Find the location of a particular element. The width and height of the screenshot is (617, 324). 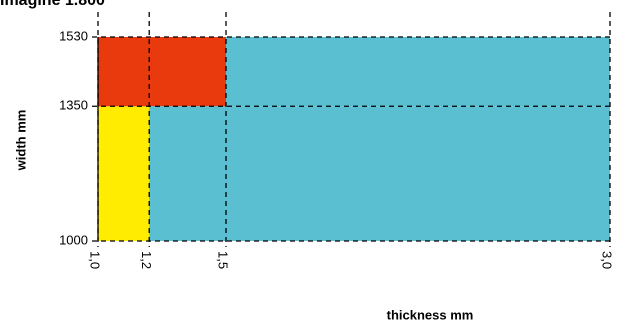

x-tick-label: 1,0 is located at coordinates (95, 260).